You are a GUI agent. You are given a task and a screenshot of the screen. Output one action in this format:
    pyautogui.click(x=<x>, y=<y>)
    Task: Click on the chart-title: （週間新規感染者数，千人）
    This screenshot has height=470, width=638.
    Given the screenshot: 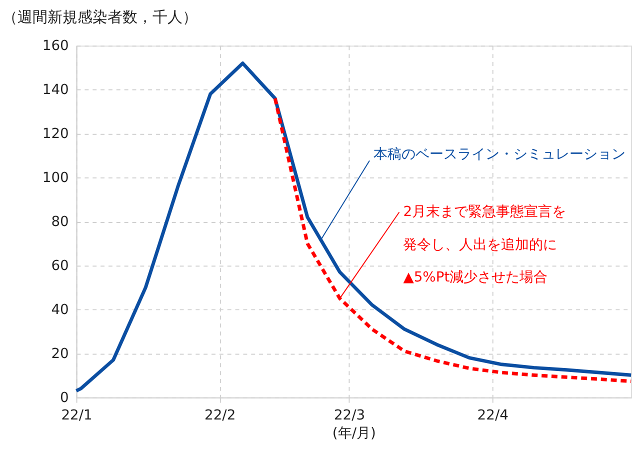 What is the action you would take?
    pyautogui.click(x=100, y=17)
    